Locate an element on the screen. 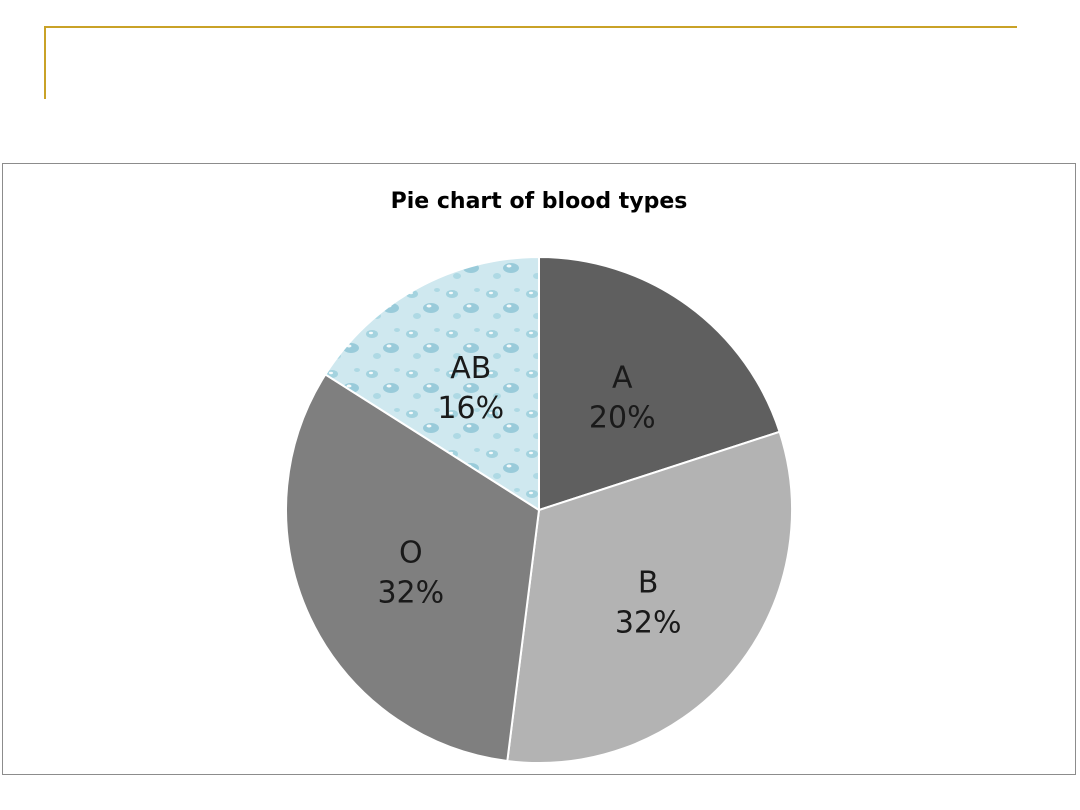 Image resolution: width=1080 pixels, height=810 pixels. slice-label-b: B is located at coordinates (648, 582).